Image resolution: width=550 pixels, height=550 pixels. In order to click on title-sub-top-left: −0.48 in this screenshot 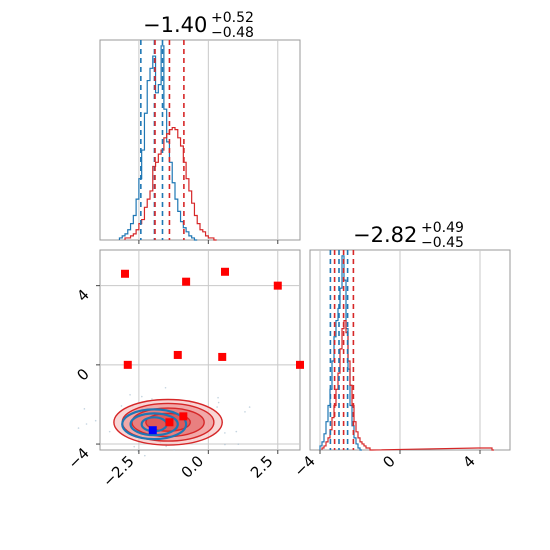, I will do `click(232, 33)`.